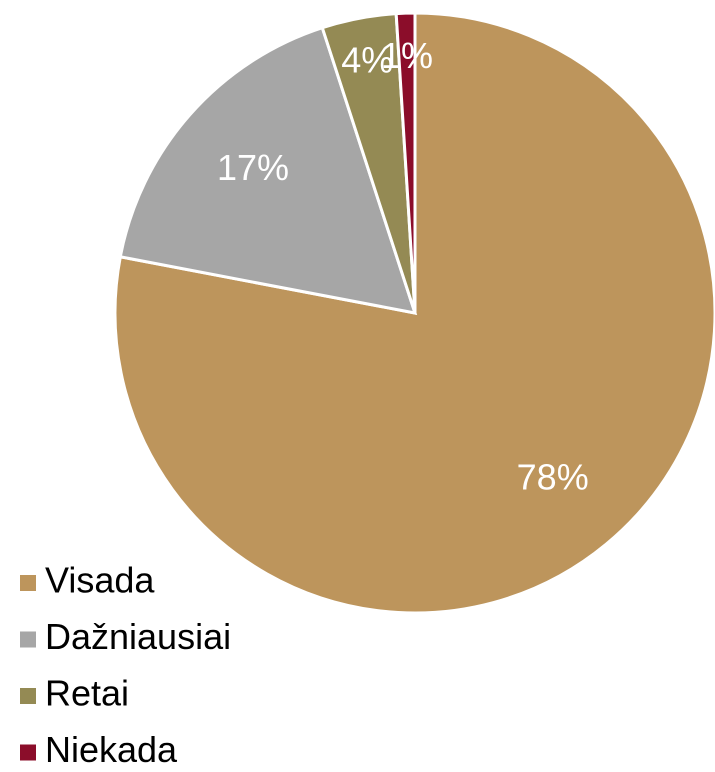  Describe the element at coordinates (138, 636) in the screenshot. I see `legend-label: Dažniausiai` at that location.